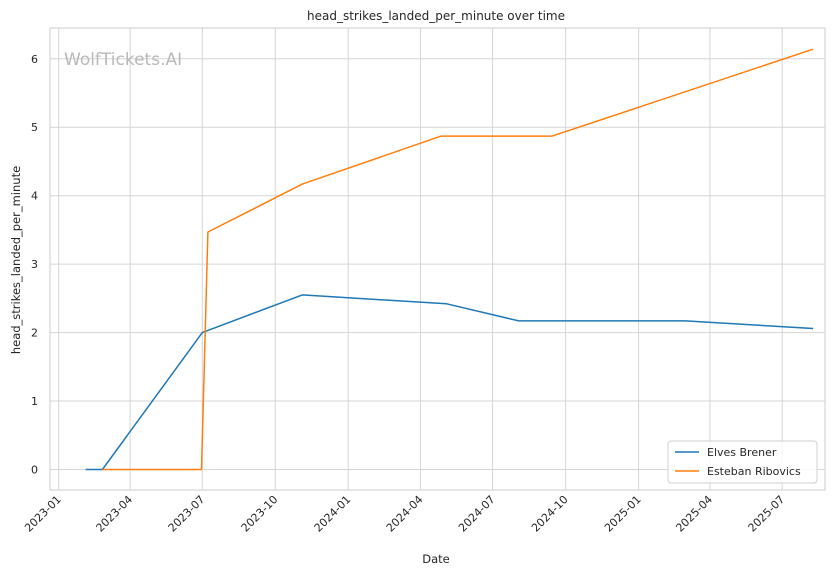 This screenshot has width=832, height=575. What do you see at coordinates (767, 514) in the screenshot?
I see `x-tick-label: 2025-07` at bounding box center [767, 514].